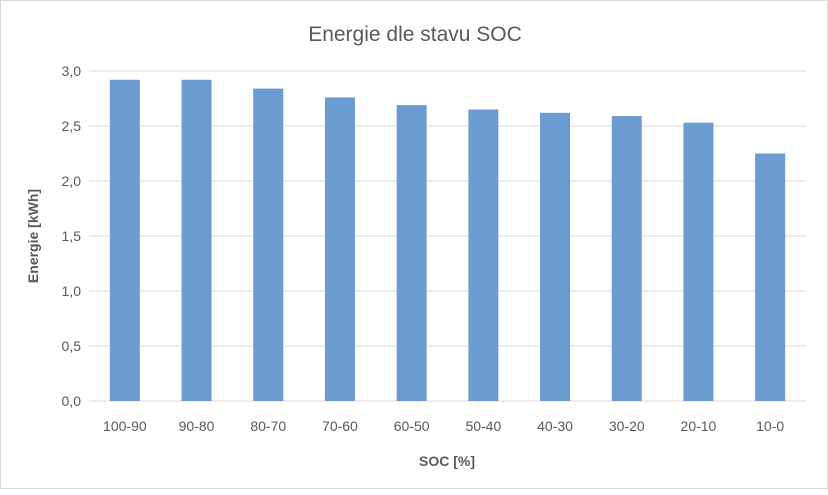  I want to click on x-tick-label: 70-60, so click(340, 426).